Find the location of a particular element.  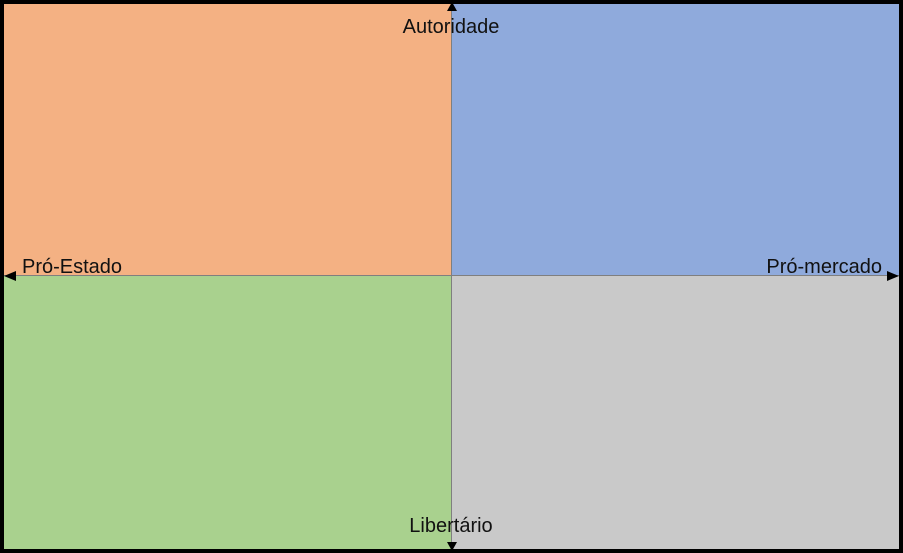

arrow-left-icon is located at coordinates (10, 276).